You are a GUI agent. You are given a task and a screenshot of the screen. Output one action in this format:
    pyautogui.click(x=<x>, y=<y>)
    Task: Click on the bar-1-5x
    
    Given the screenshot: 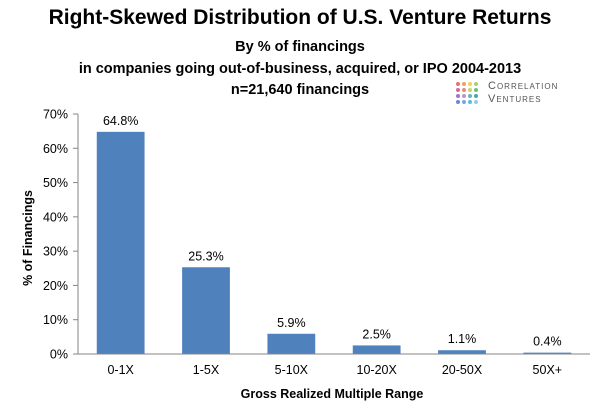 What is the action you would take?
    pyautogui.click(x=206, y=310)
    